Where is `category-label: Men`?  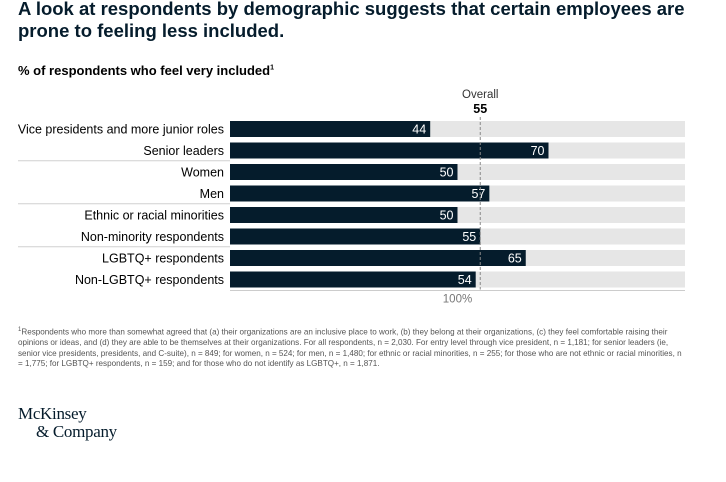 category-label: Men is located at coordinates (212, 194).